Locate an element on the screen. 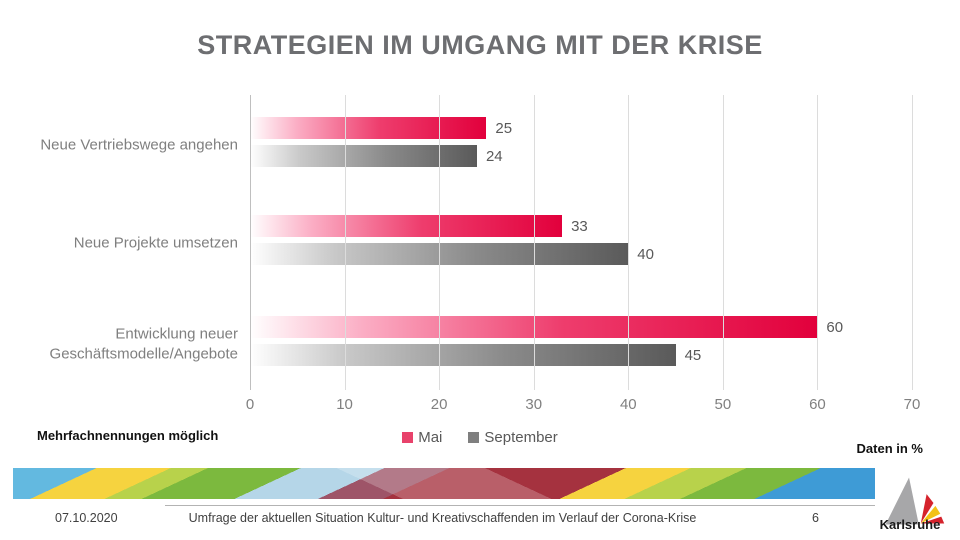 This screenshot has height=540, width=960. footer-date: 07.10.2020 is located at coordinates (86, 518).